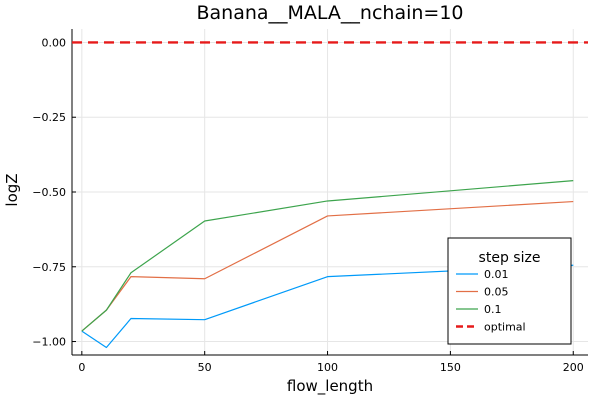 The width and height of the screenshot is (600, 400). I want to click on x-axis-title: flow_length, so click(330, 386).